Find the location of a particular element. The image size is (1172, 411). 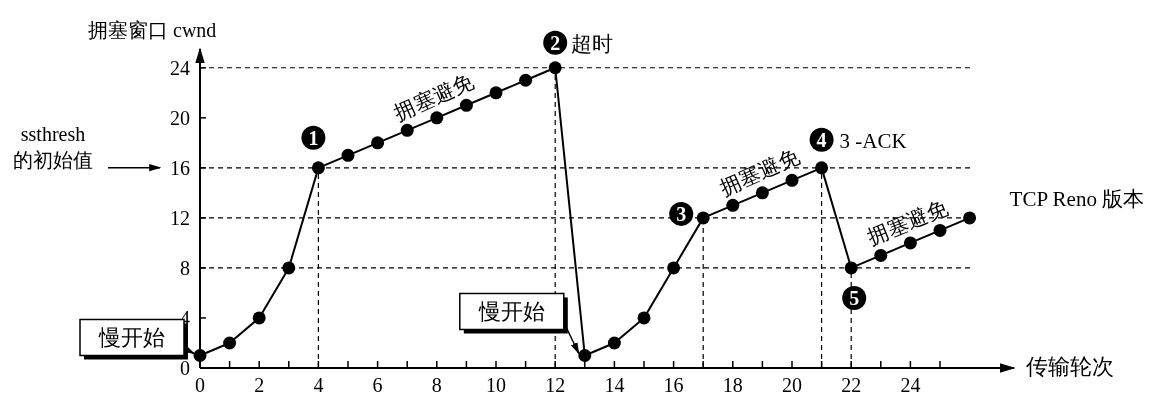

annotation: 4 is located at coordinates (821, 139).